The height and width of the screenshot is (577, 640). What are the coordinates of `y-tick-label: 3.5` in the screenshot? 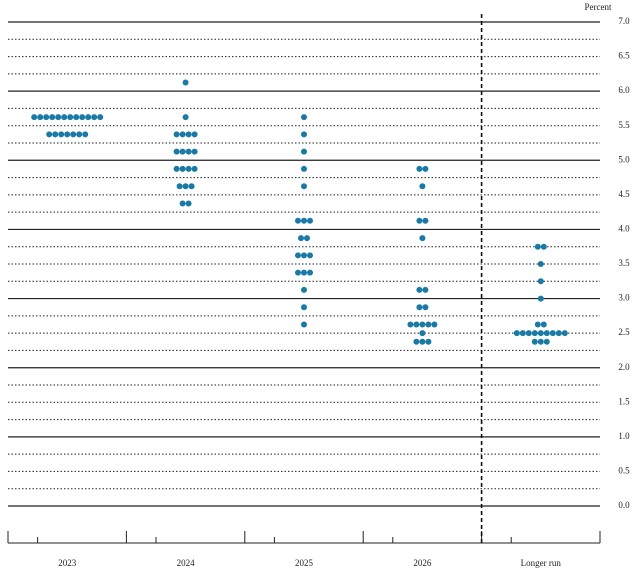 It's located at (624, 263).